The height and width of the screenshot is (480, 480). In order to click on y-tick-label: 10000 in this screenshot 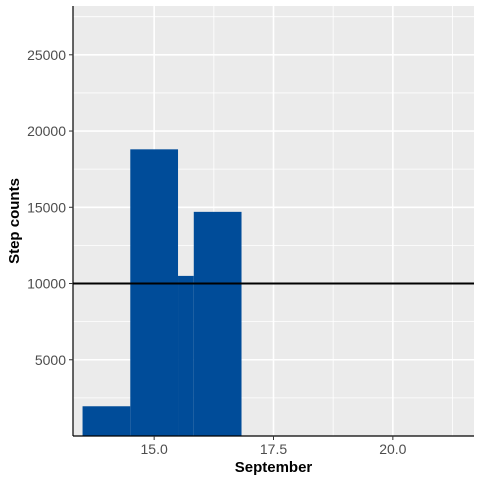, I will do `click(46, 284)`.